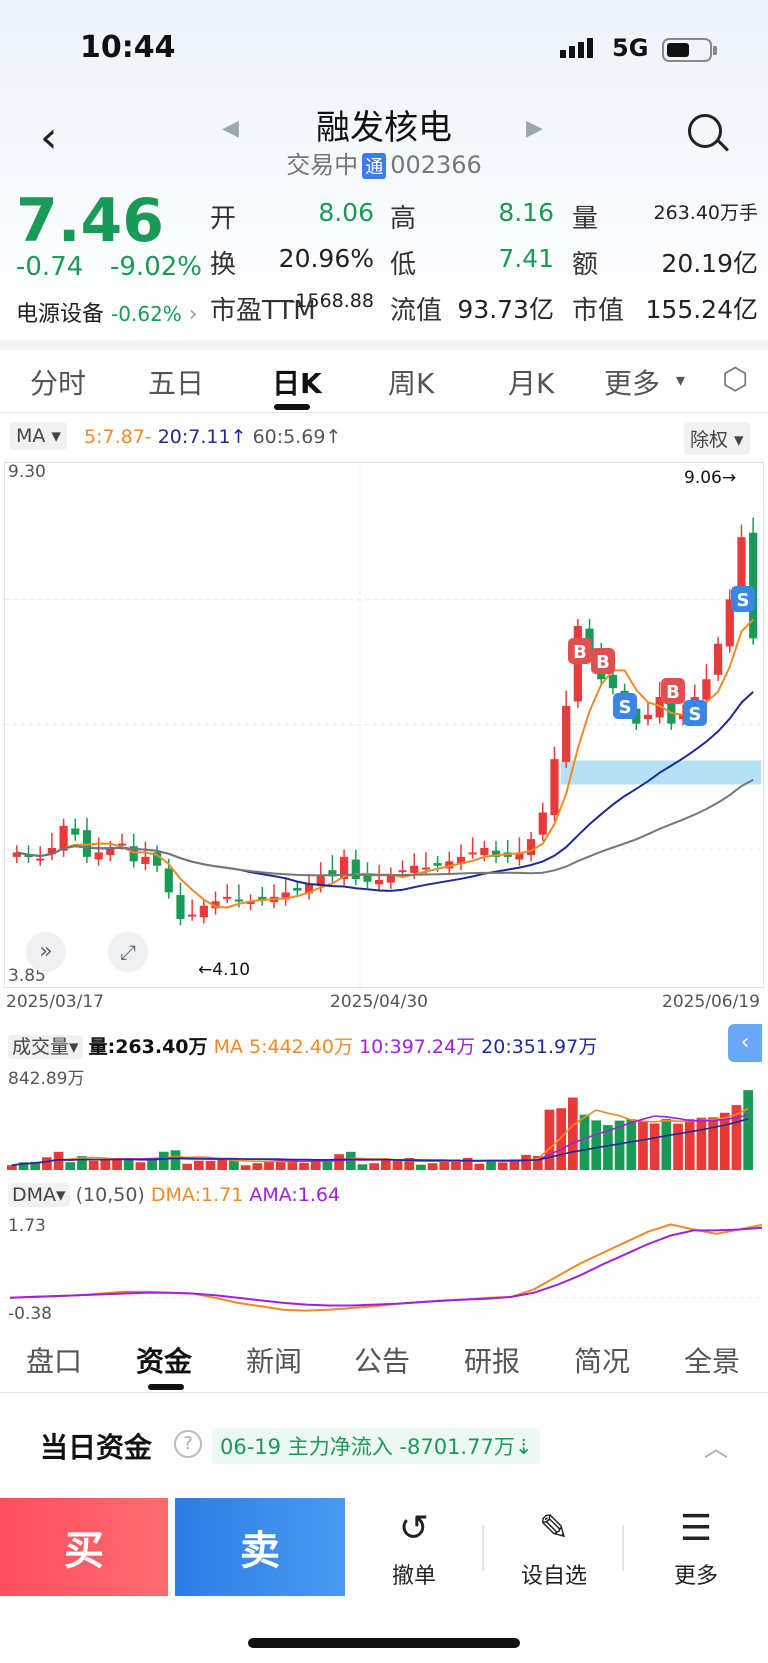 The image size is (768, 1663). What do you see at coordinates (709, 440) in the screenshot?
I see `adjust-label: 除权` at bounding box center [709, 440].